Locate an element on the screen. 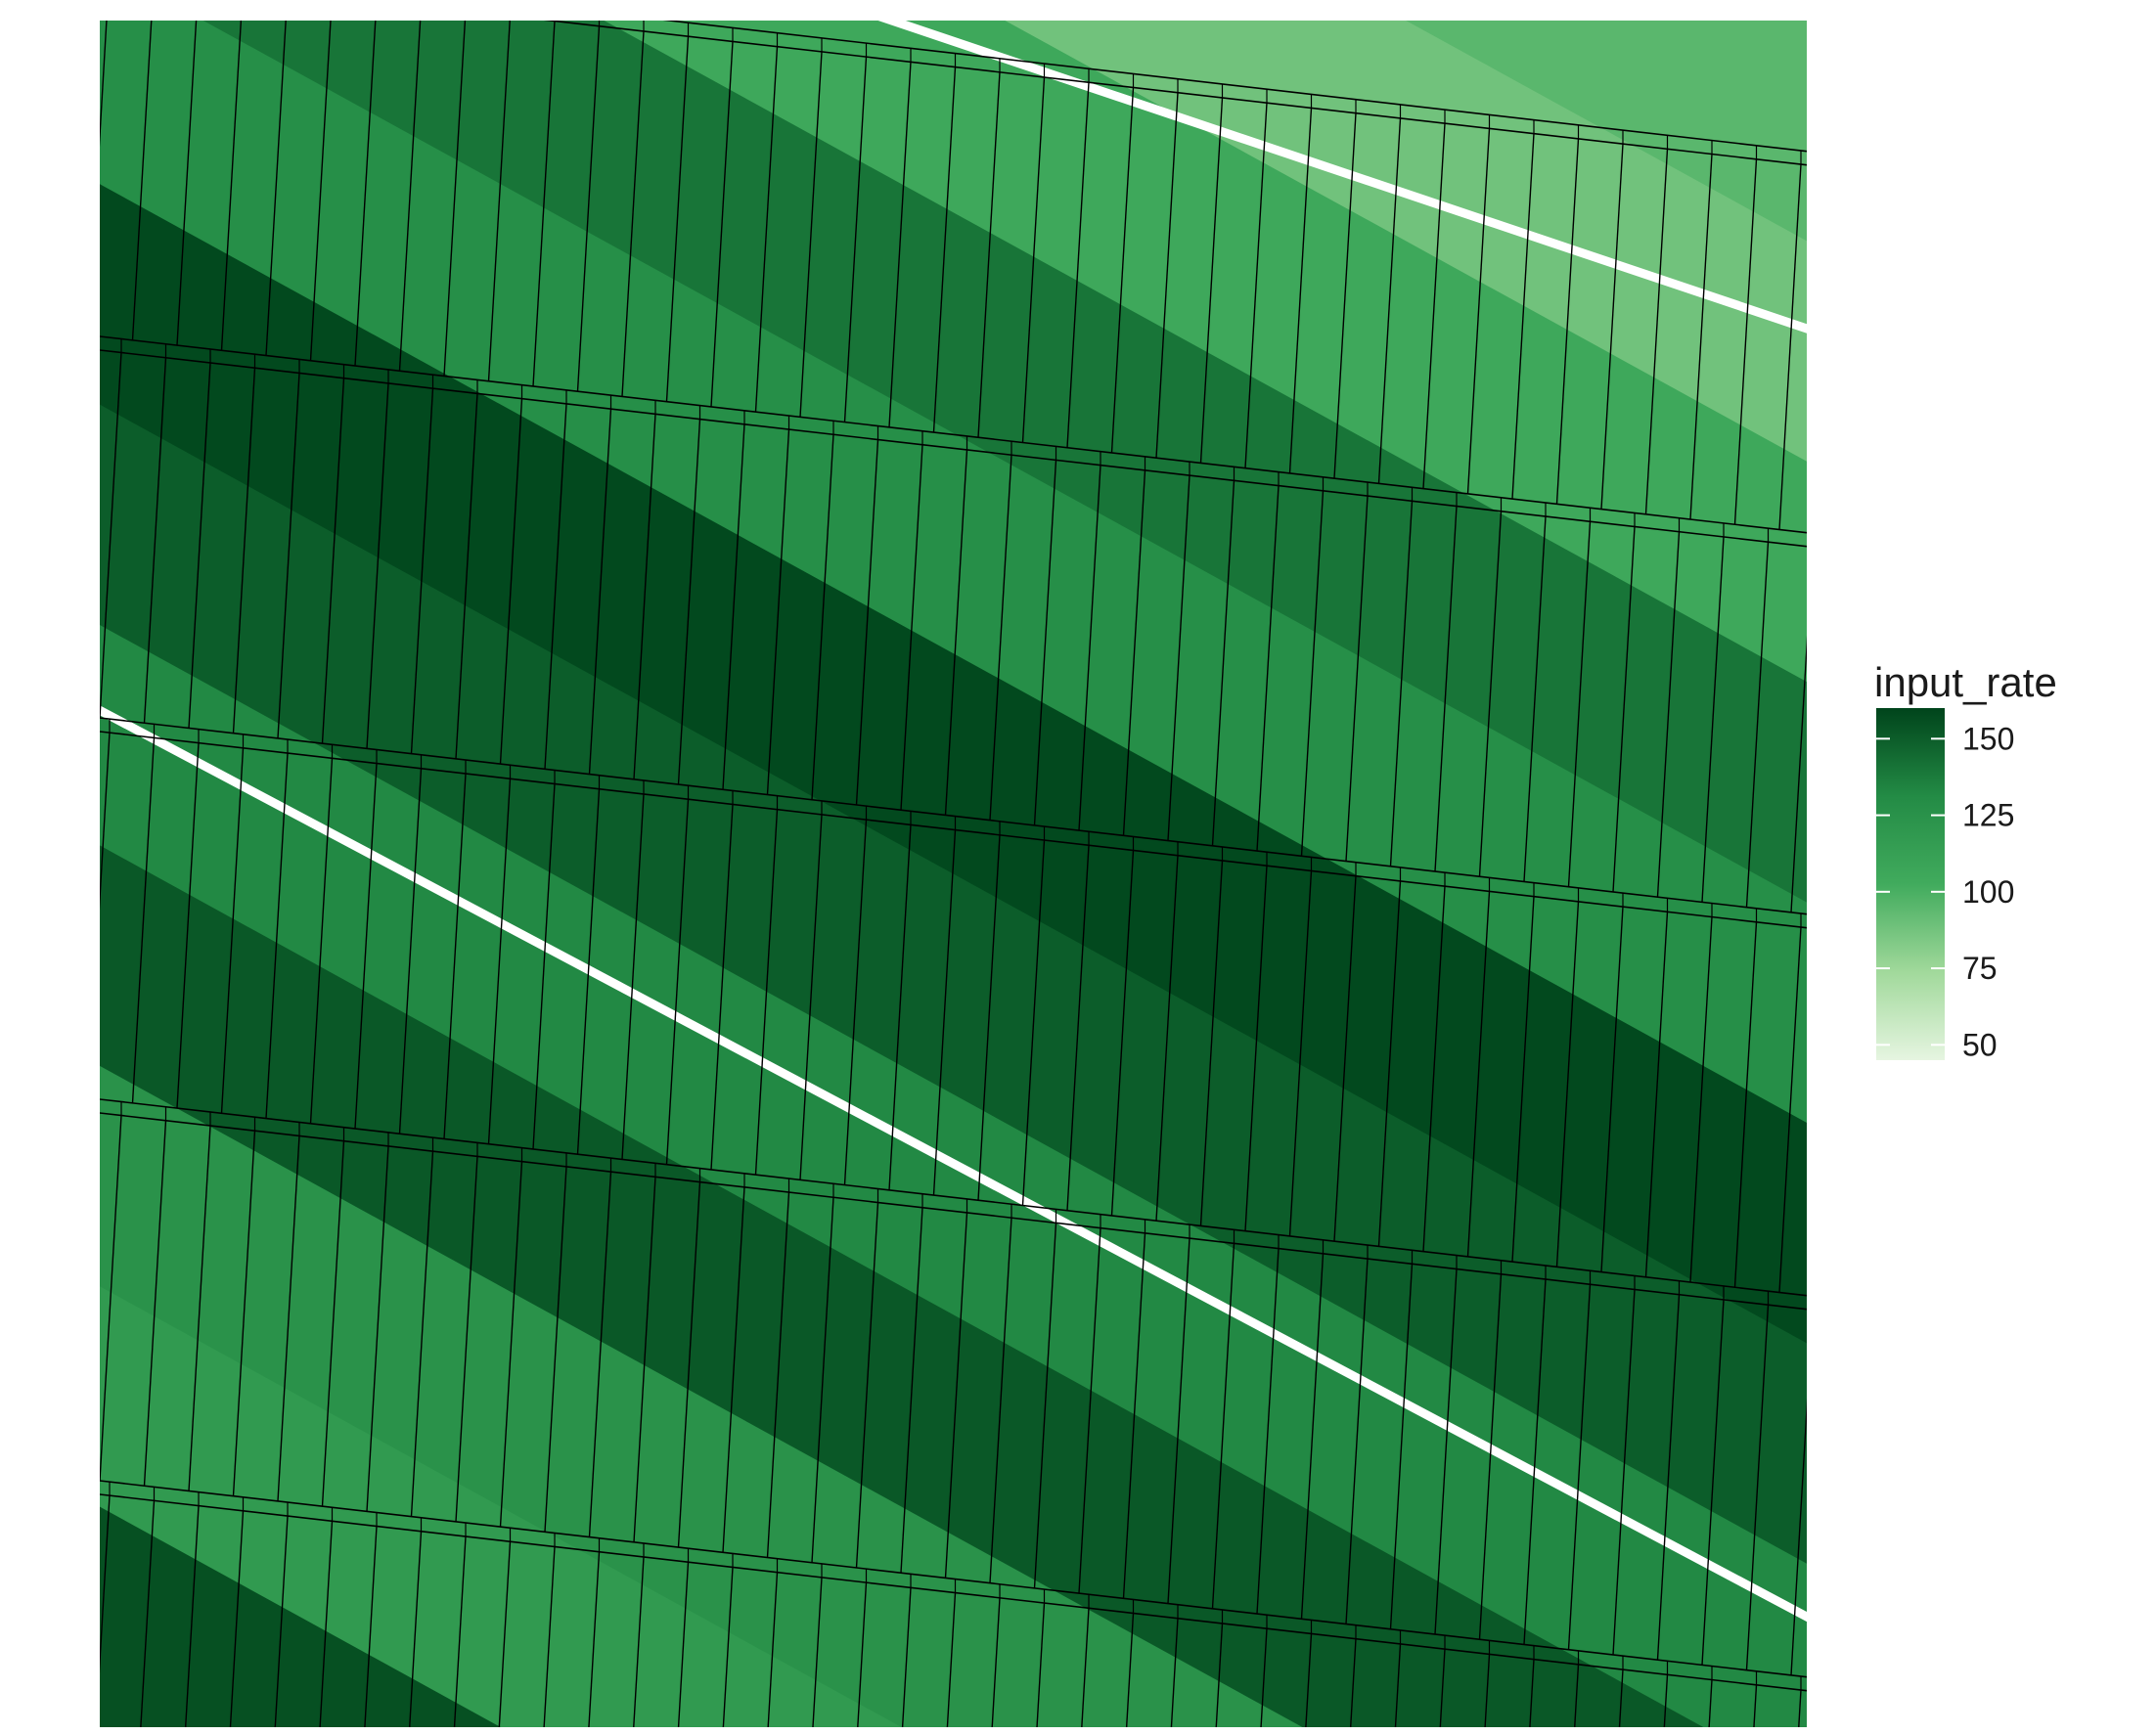  legend-ticks: 50 75 100 125 150 is located at coordinates (1945, 890).